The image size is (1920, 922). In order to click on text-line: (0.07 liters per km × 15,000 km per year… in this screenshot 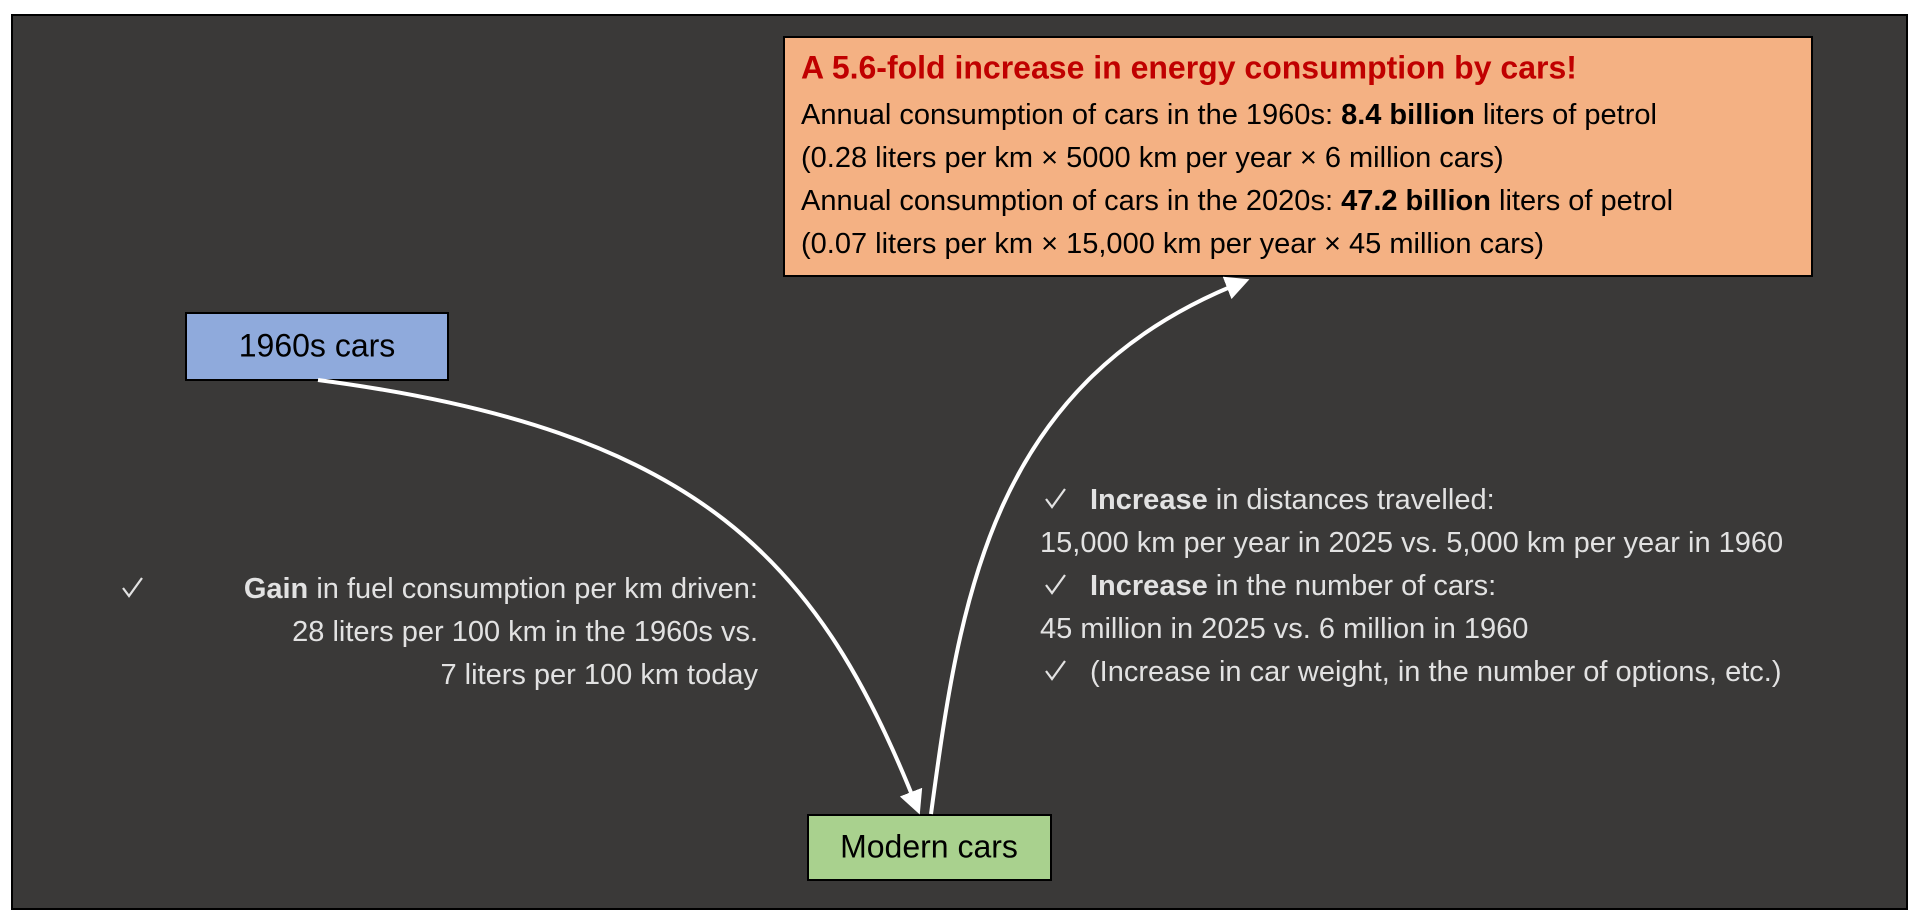, I will do `click(1172, 244)`.